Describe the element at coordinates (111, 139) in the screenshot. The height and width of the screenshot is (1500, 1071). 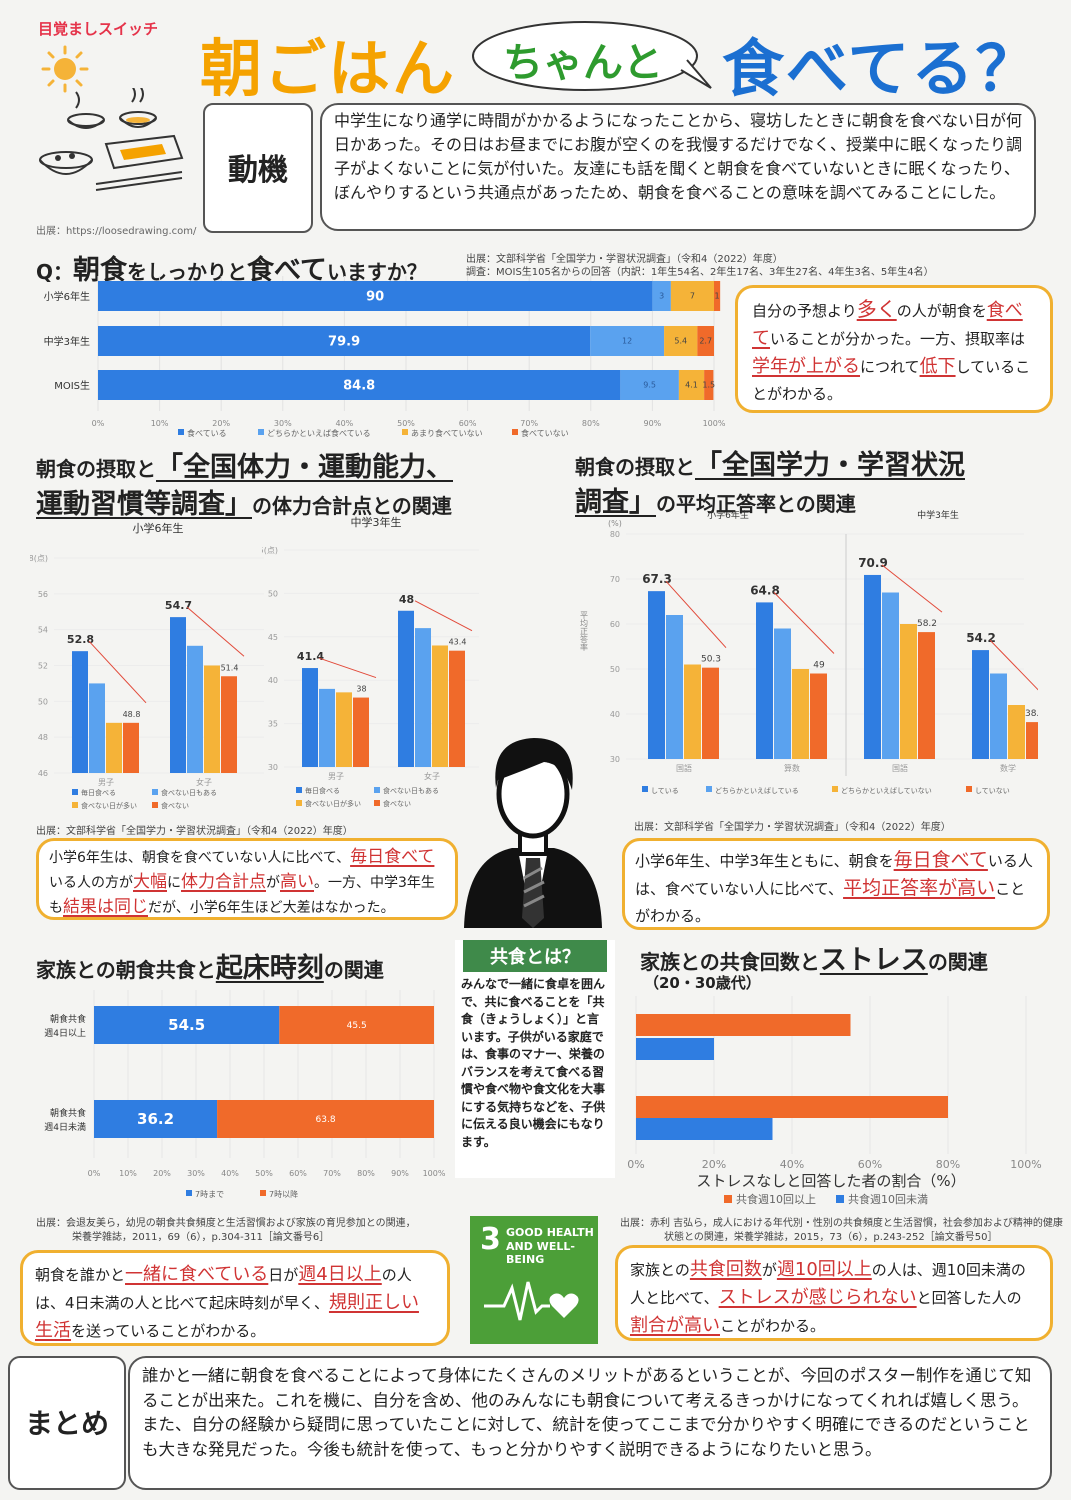
I see `breakfast-illustration` at that location.